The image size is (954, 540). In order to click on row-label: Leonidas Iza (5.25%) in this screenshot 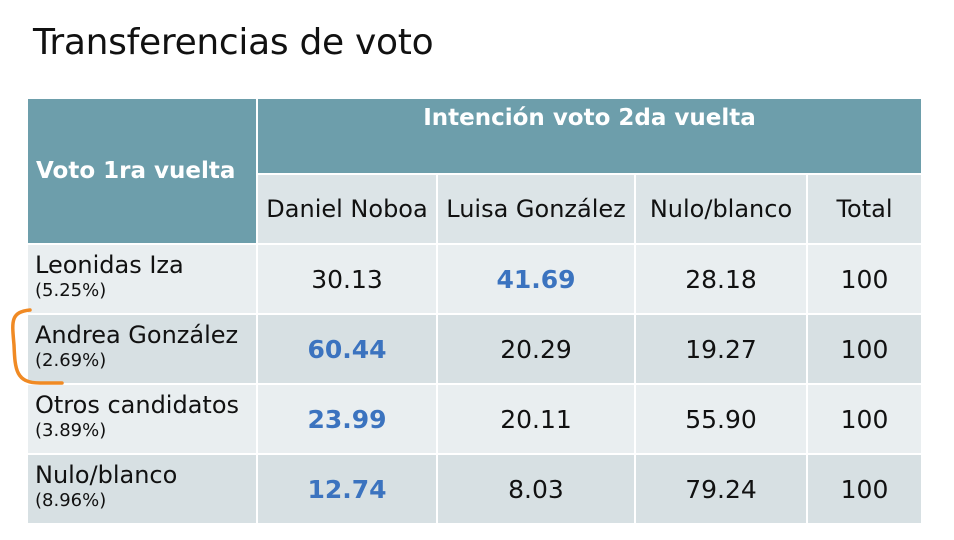, I will do `click(142, 279)`.